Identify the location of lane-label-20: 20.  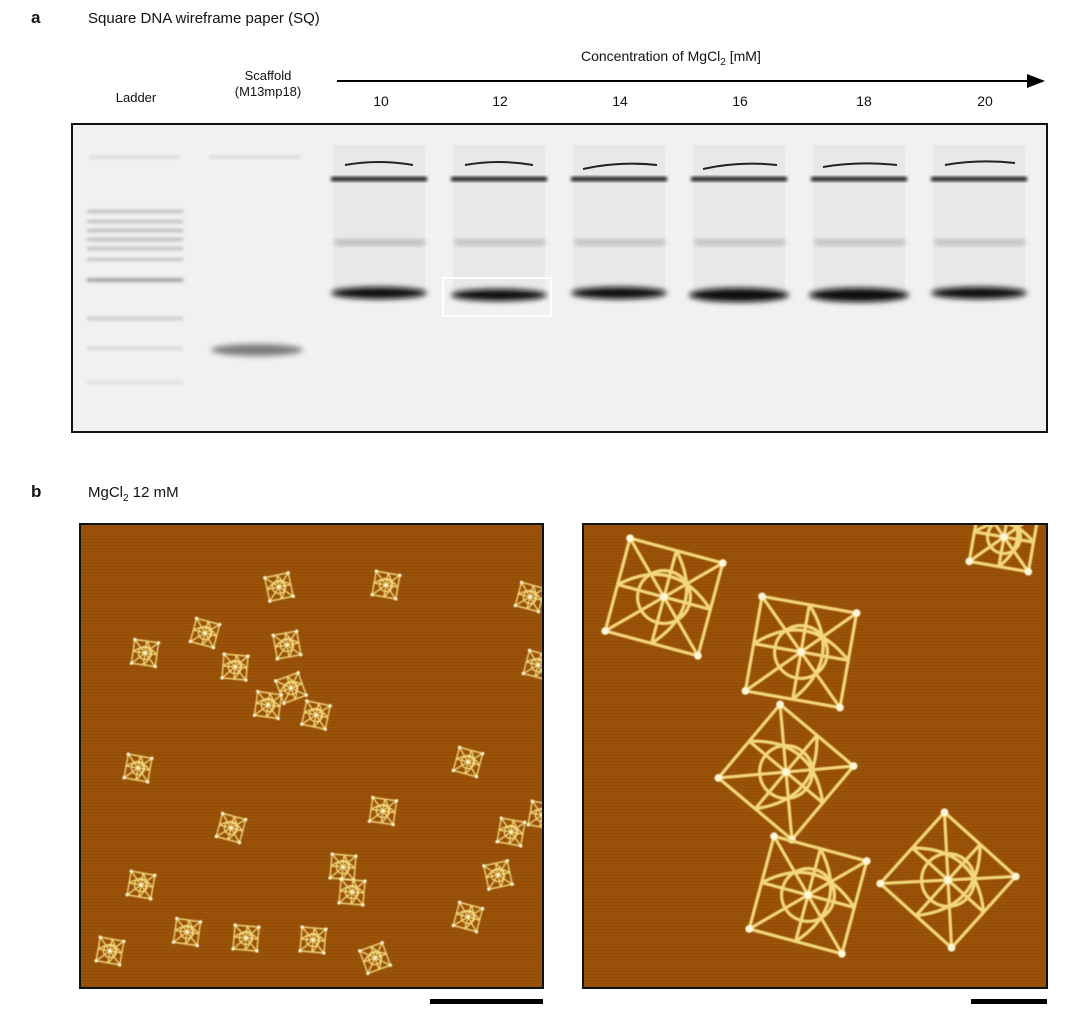
(985, 101).